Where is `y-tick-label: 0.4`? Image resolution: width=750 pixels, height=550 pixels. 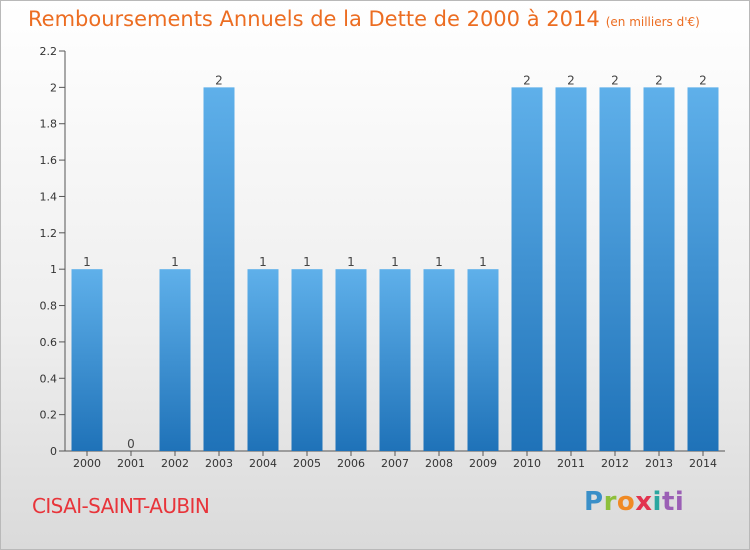 y-tick-label: 0.4 is located at coordinates (49, 378).